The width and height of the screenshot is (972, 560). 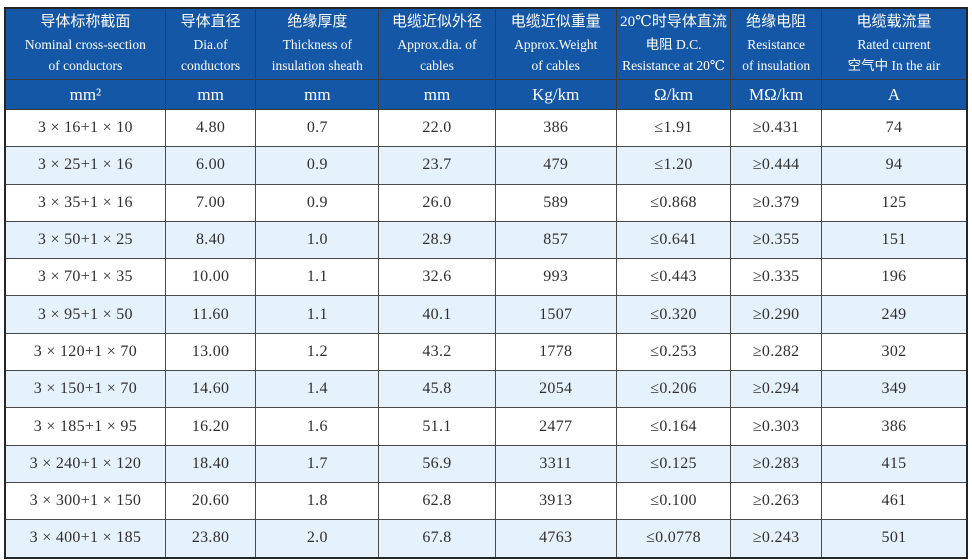 I want to click on table-cell: 3 × 240+1 × 120, so click(x=85, y=463).